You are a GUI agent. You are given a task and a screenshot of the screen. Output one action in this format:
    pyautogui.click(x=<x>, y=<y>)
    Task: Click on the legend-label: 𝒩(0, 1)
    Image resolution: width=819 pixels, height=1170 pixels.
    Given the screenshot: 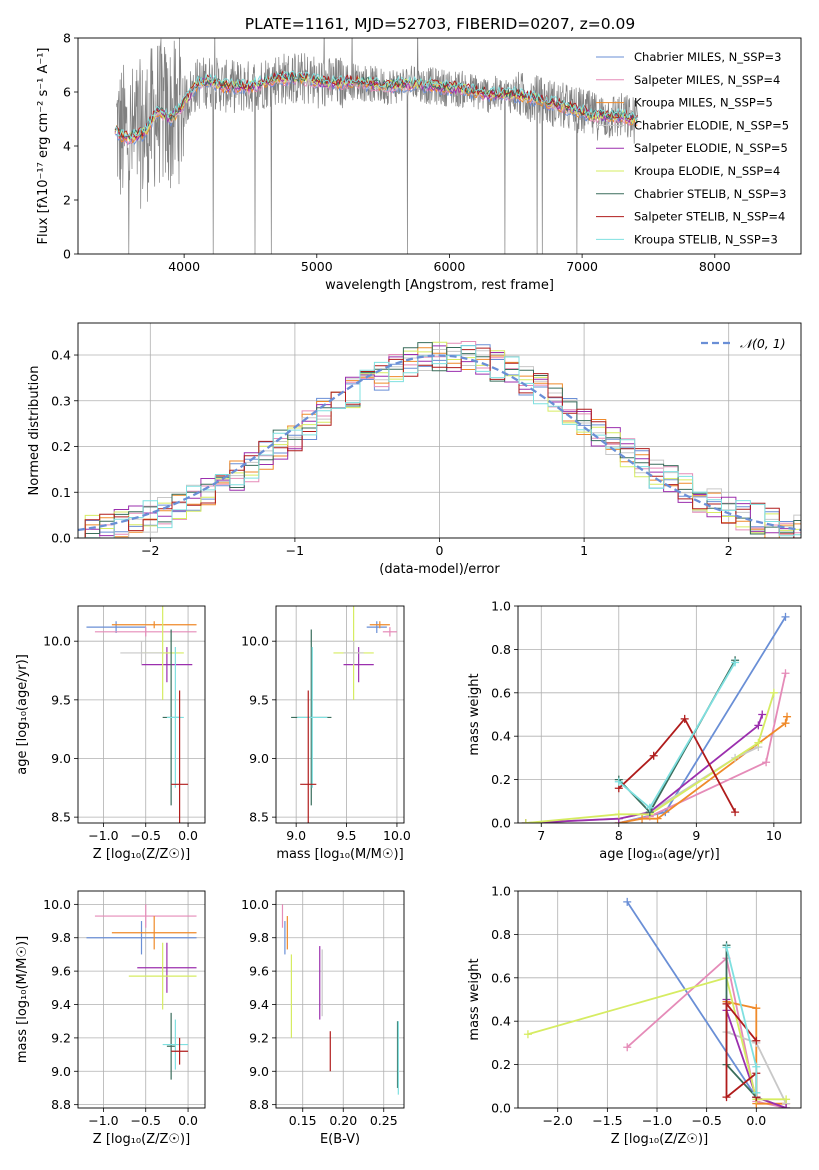 What is the action you would take?
    pyautogui.click(x=763, y=343)
    